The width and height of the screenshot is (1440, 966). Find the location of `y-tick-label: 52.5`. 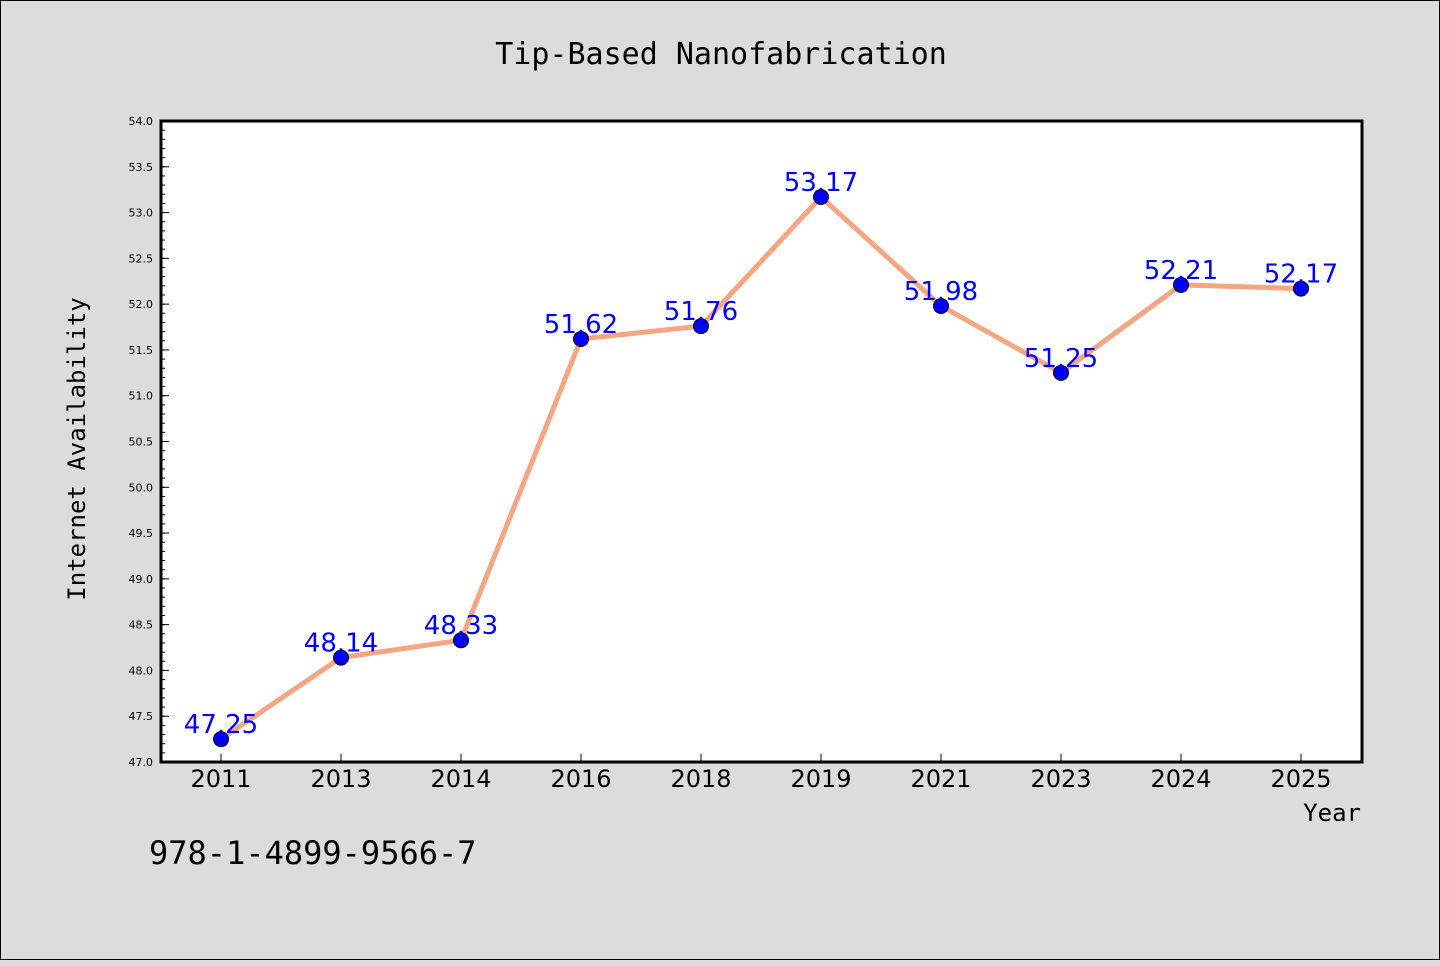

y-tick-label: 52.5 is located at coordinates (141, 258).